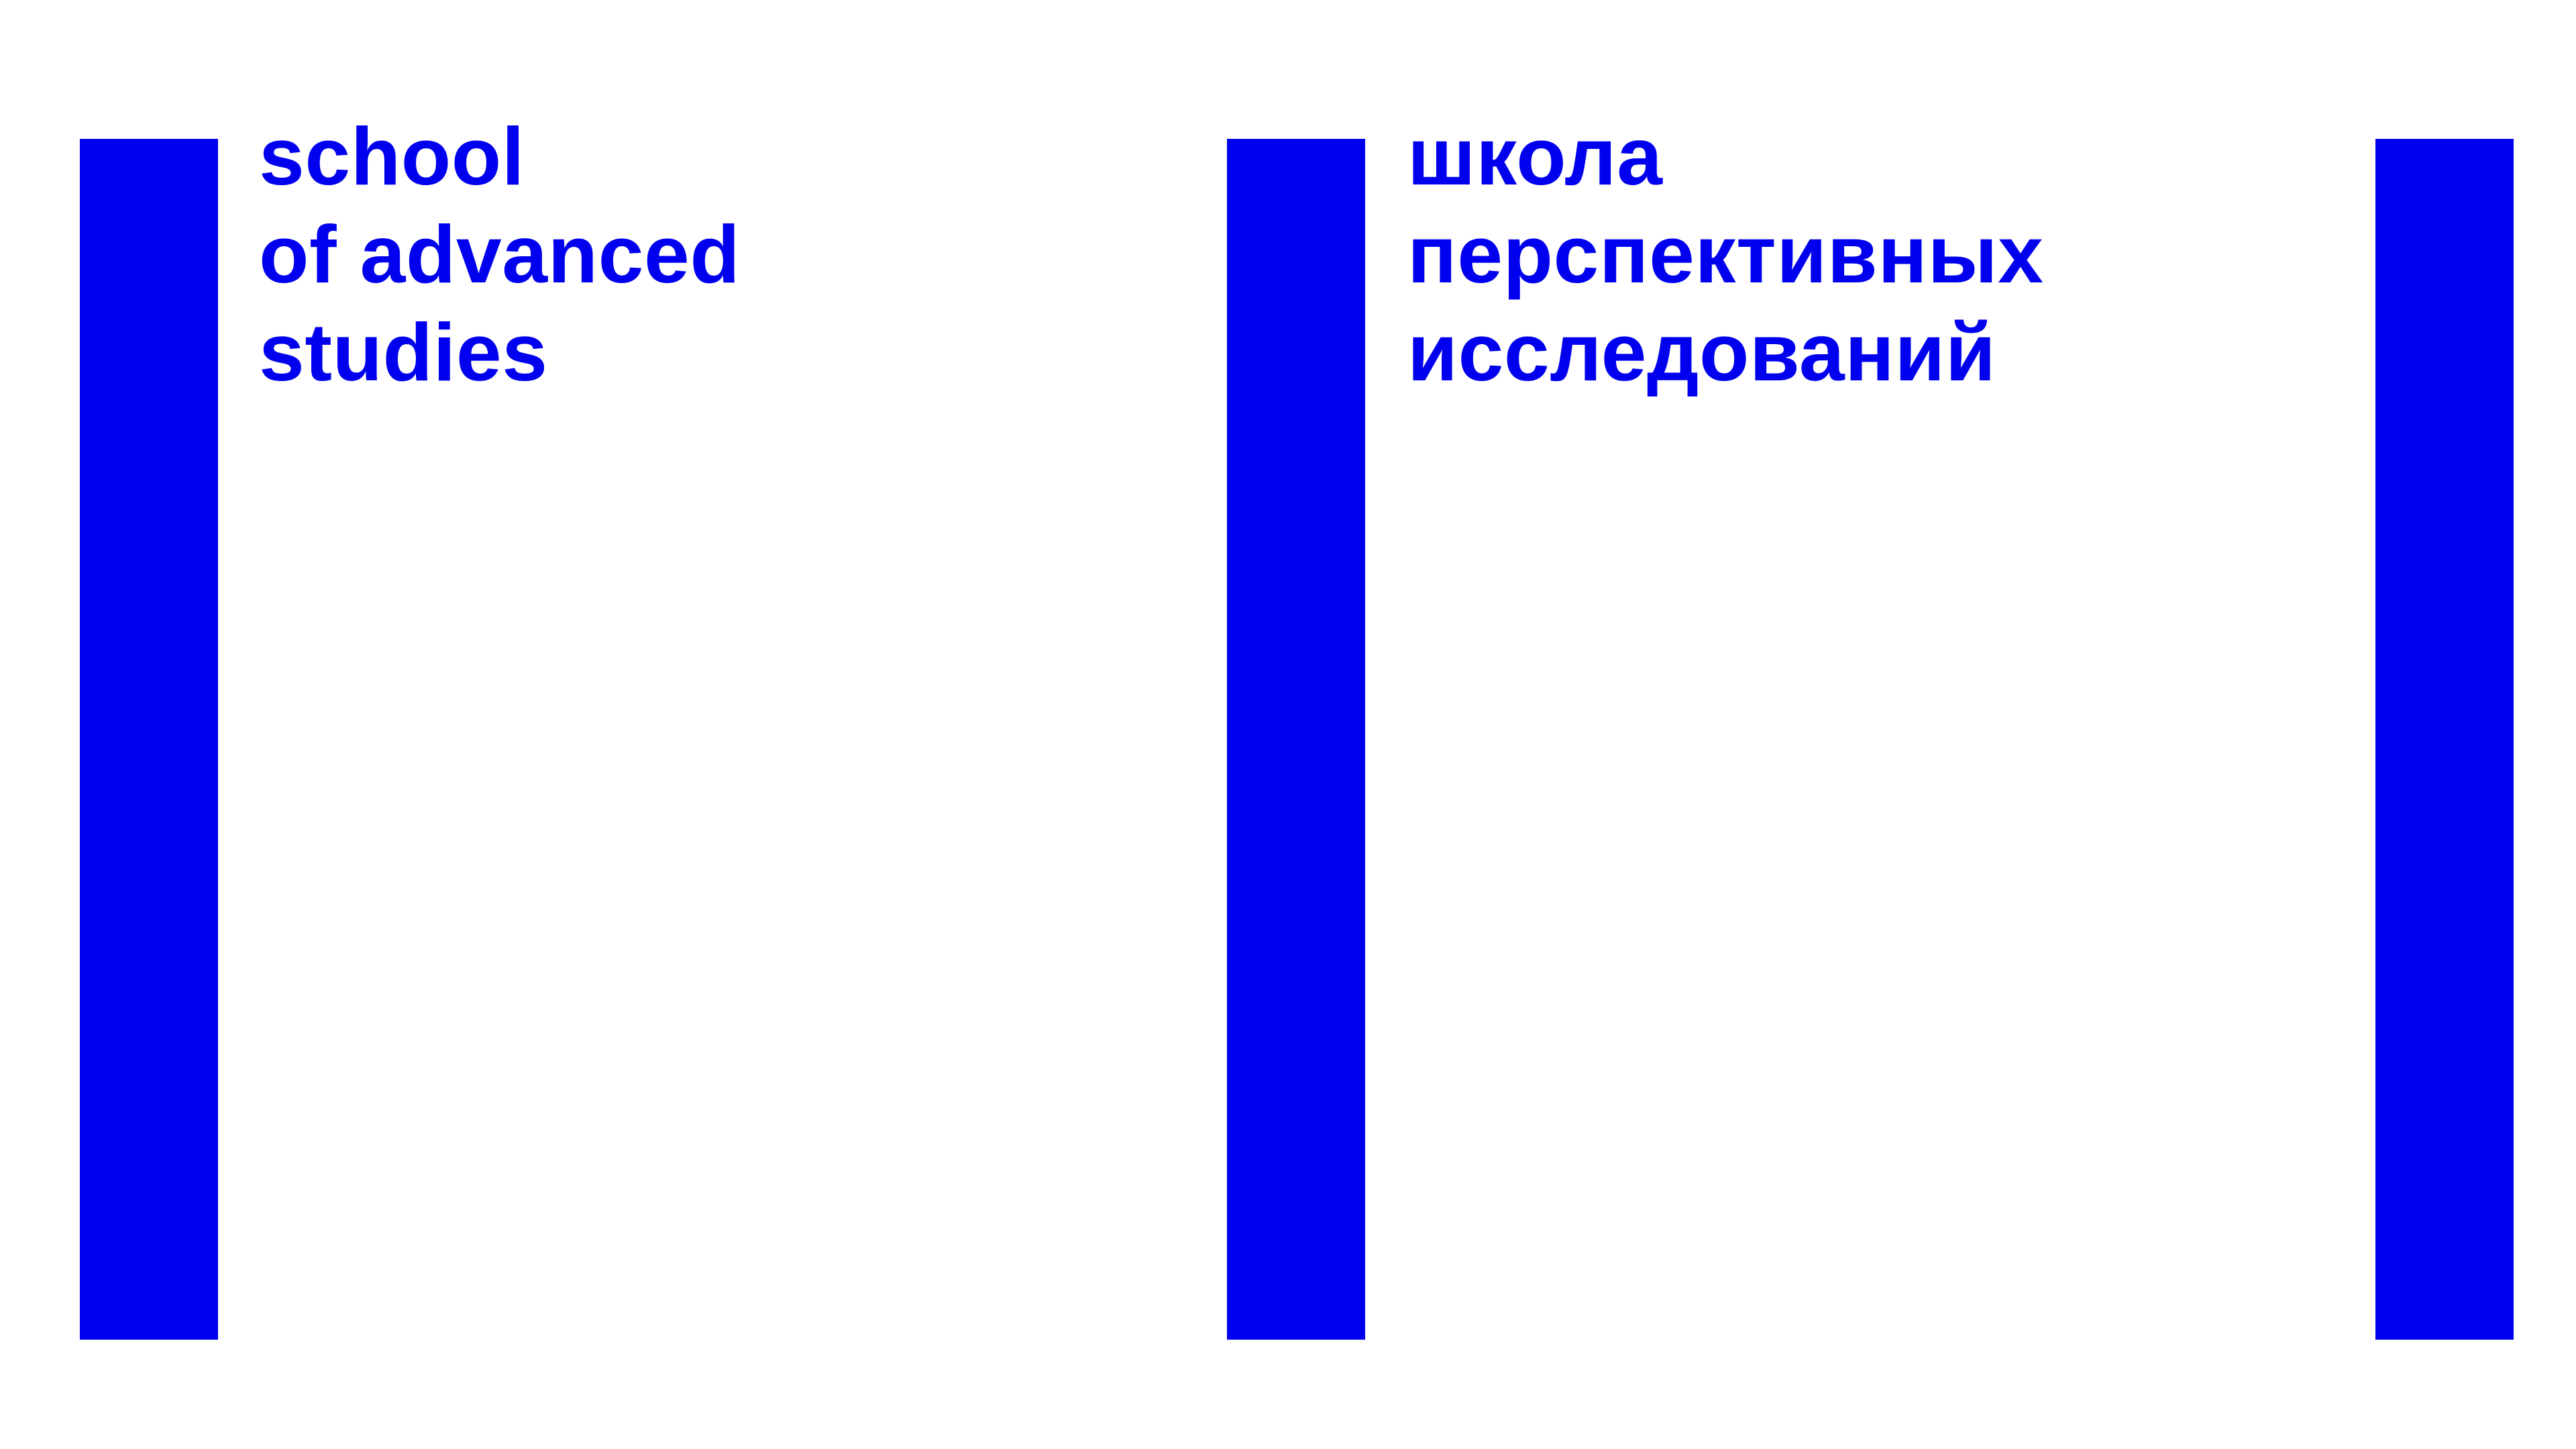  What do you see at coordinates (1535, 156) in the screenshot?
I see `logo-text-line: школа` at bounding box center [1535, 156].